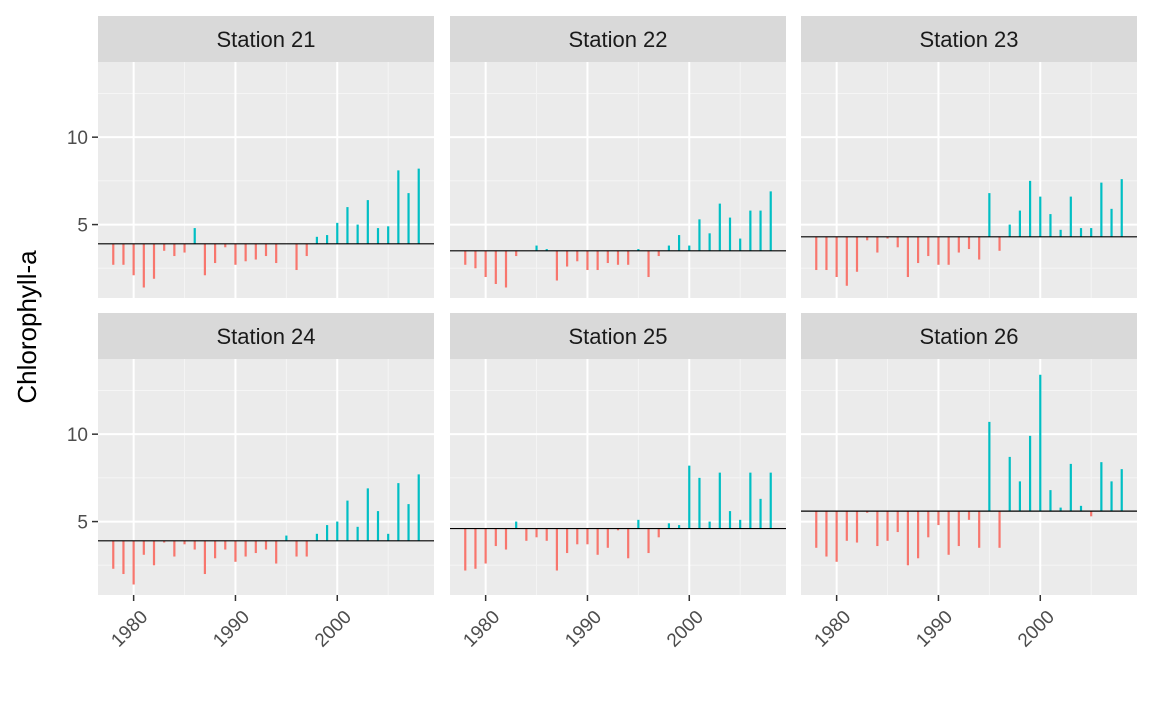 This screenshot has width=1152, height=710. I want to click on facet-title: Station 26, so click(968, 336).